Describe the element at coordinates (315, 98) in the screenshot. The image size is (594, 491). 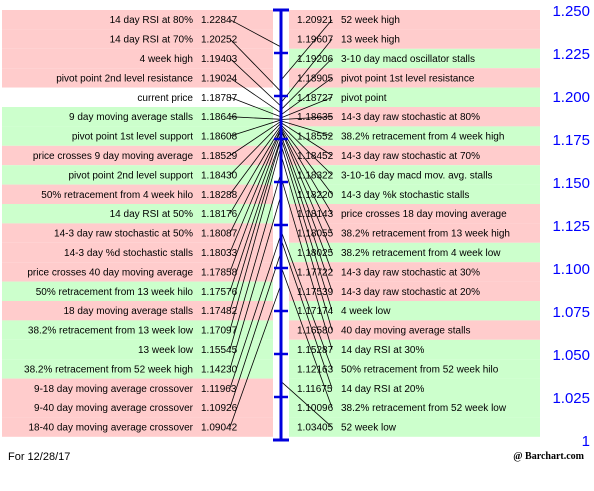
I see `right-level-value: 1.18727` at that location.